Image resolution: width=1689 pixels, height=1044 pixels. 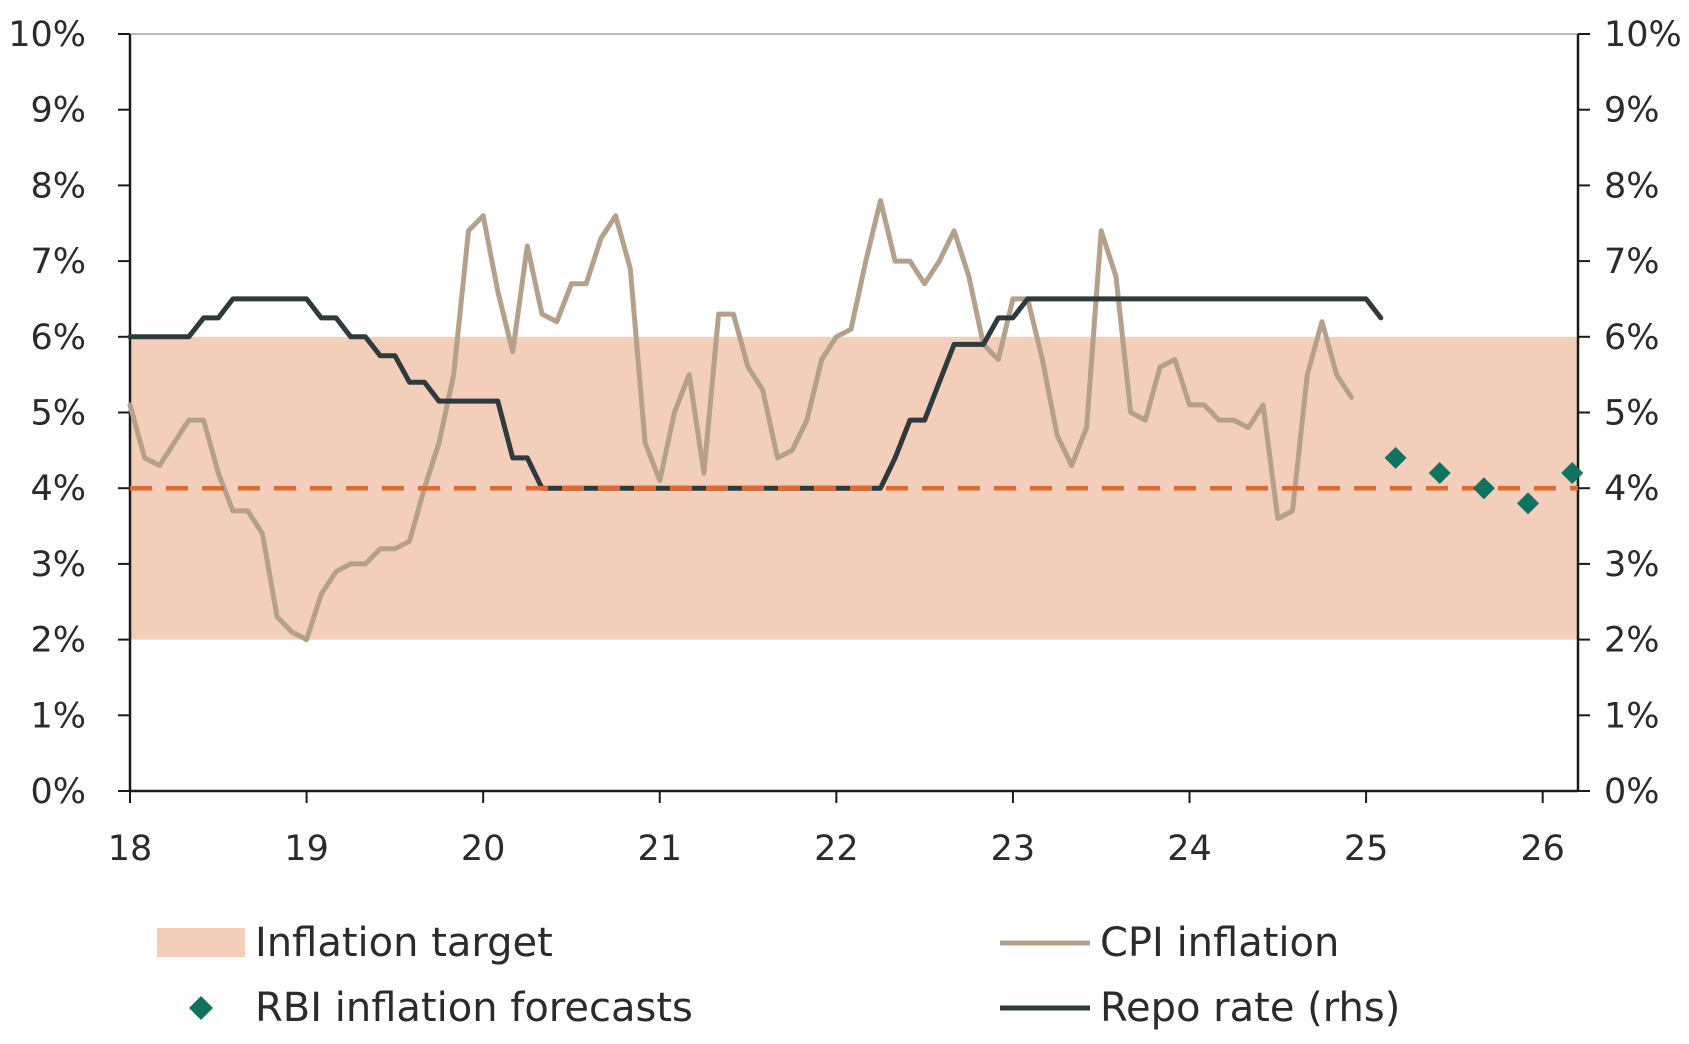 What do you see at coordinates (201, 1008) in the screenshot?
I see `legend-swatch-rbi-forecasts` at bounding box center [201, 1008].